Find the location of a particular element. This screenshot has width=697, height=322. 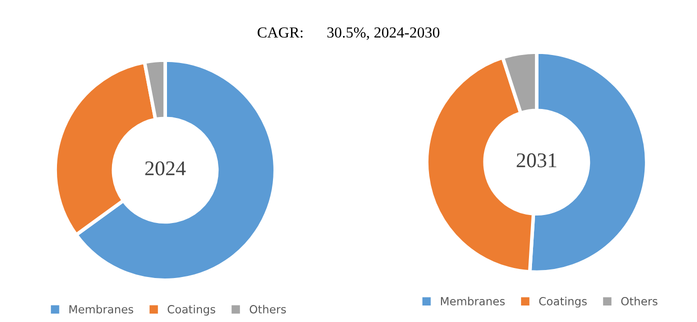

text: 2024 is located at coordinates (165, 168).